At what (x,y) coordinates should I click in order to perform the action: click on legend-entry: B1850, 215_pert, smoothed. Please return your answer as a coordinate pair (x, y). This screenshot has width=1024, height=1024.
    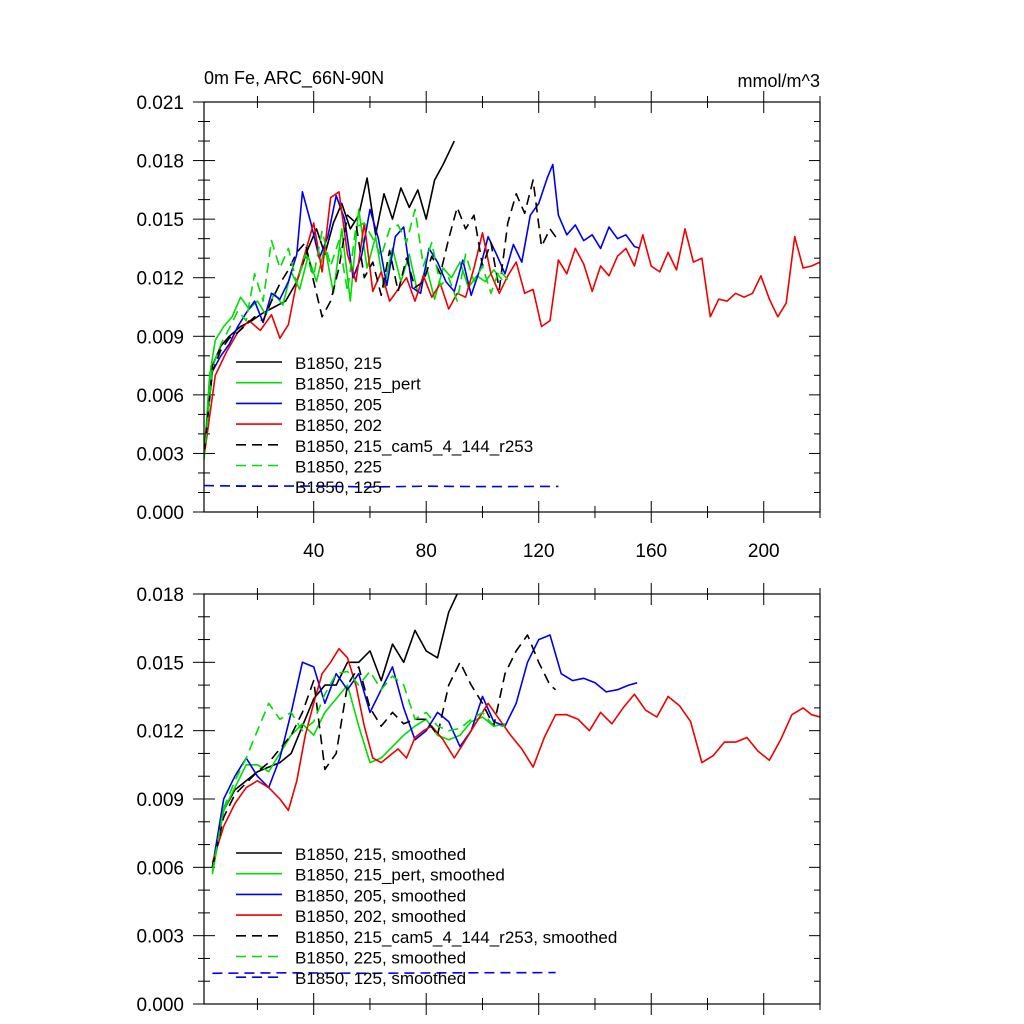
    Looking at the image, I should click on (400, 875).